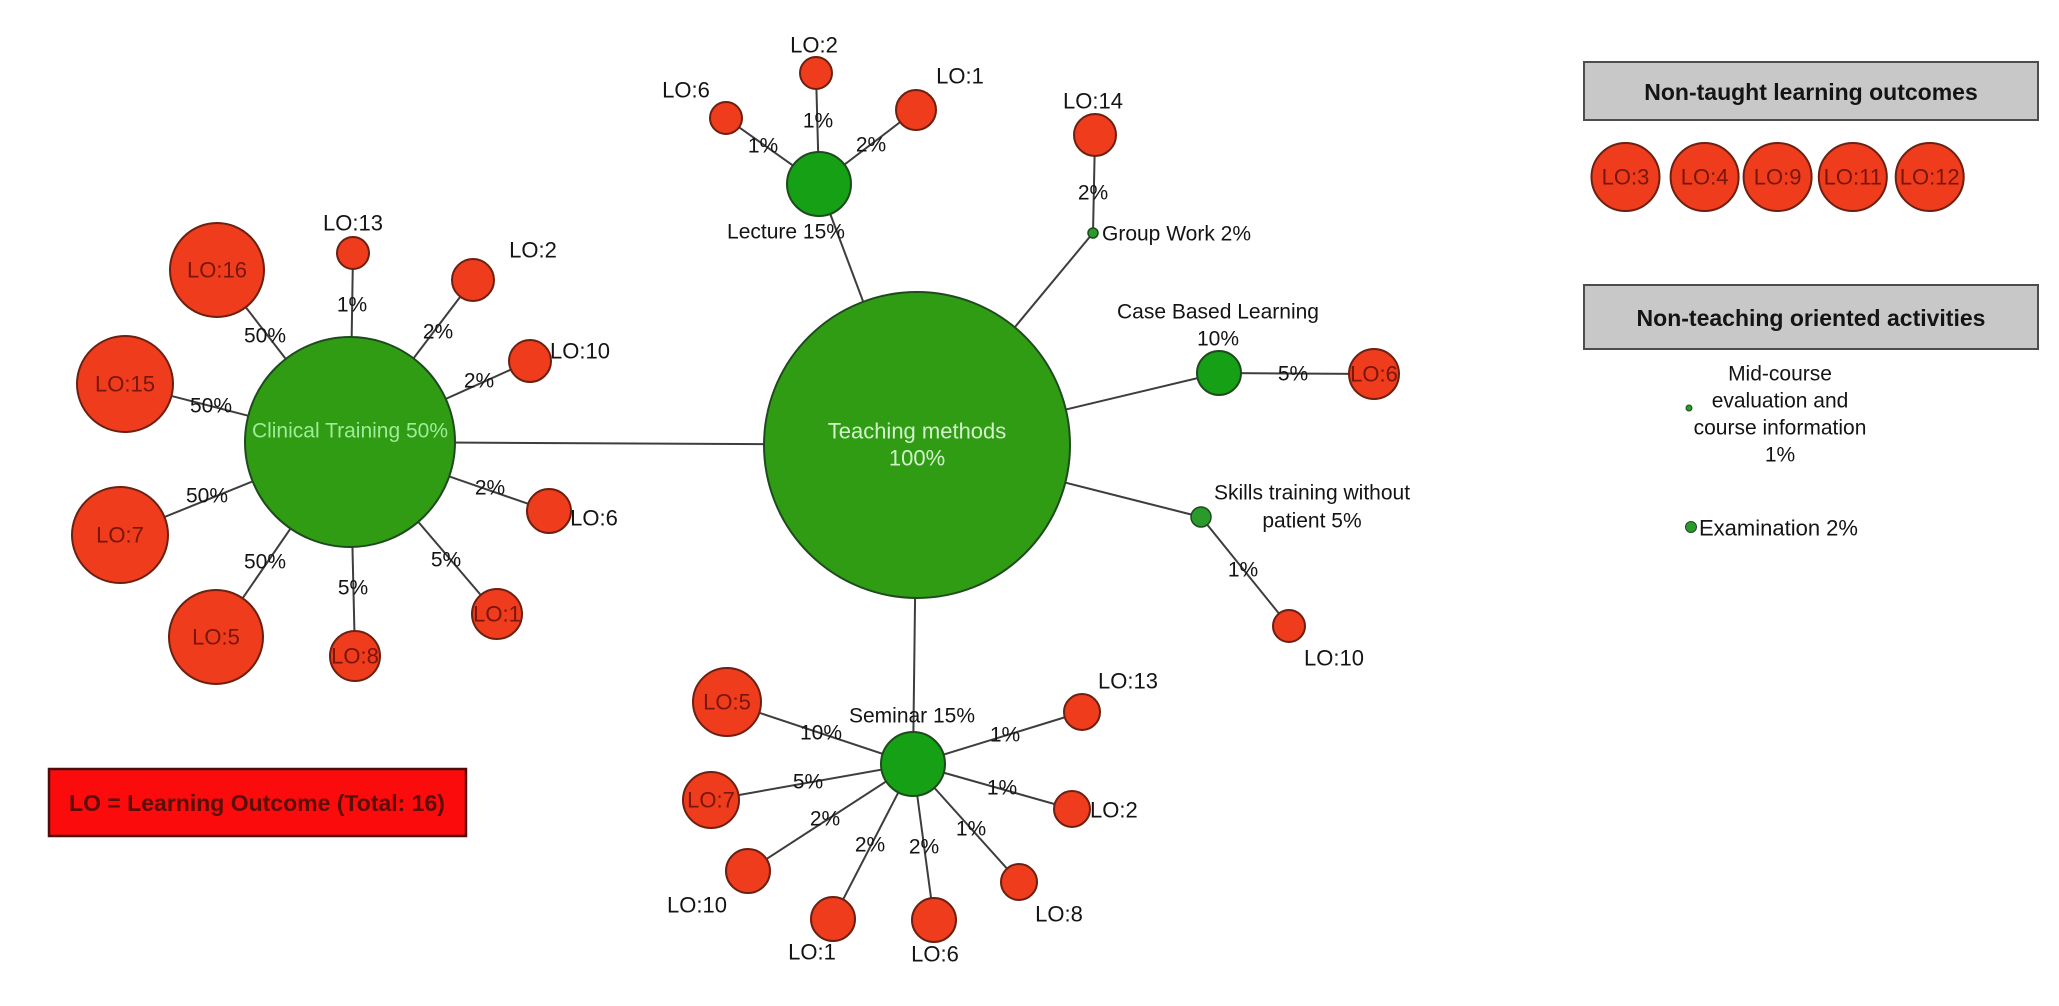  I want to click on svg-text: patient 5%, so click(1311, 521).